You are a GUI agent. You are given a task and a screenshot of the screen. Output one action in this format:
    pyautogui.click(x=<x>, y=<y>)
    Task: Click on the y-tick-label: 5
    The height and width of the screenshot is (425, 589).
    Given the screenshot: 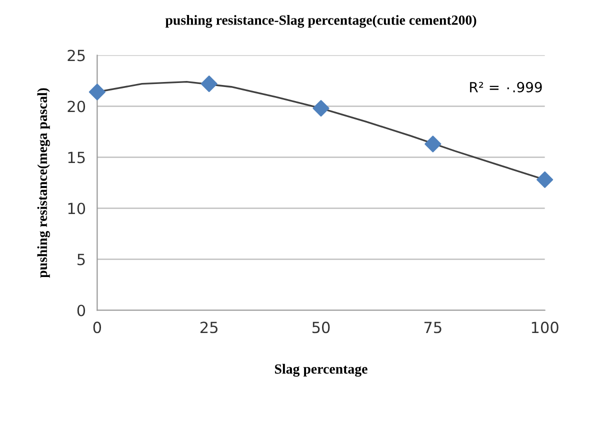 What is the action you would take?
    pyautogui.click(x=81, y=260)
    